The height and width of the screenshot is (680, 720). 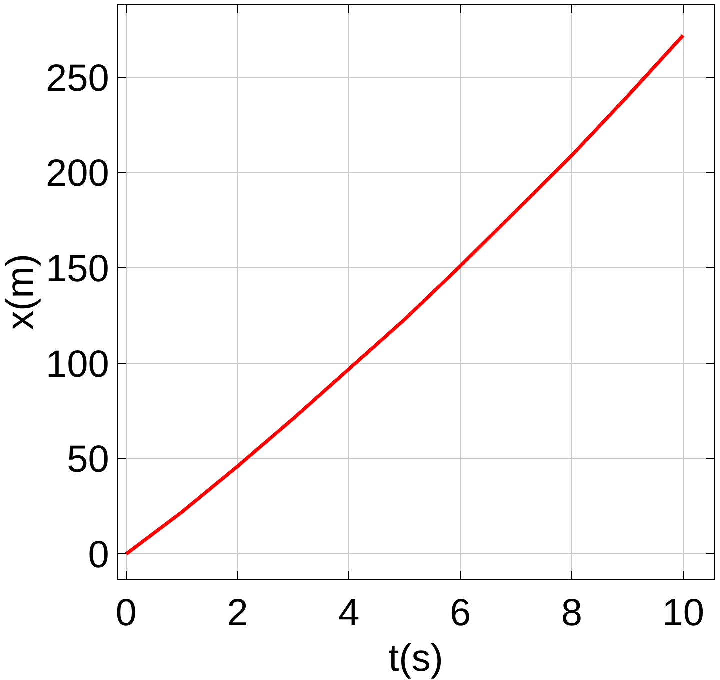 What do you see at coordinates (126, 613) in the screenshot?
I see `x-tick-label: 0` at bounding box center [126, 613].